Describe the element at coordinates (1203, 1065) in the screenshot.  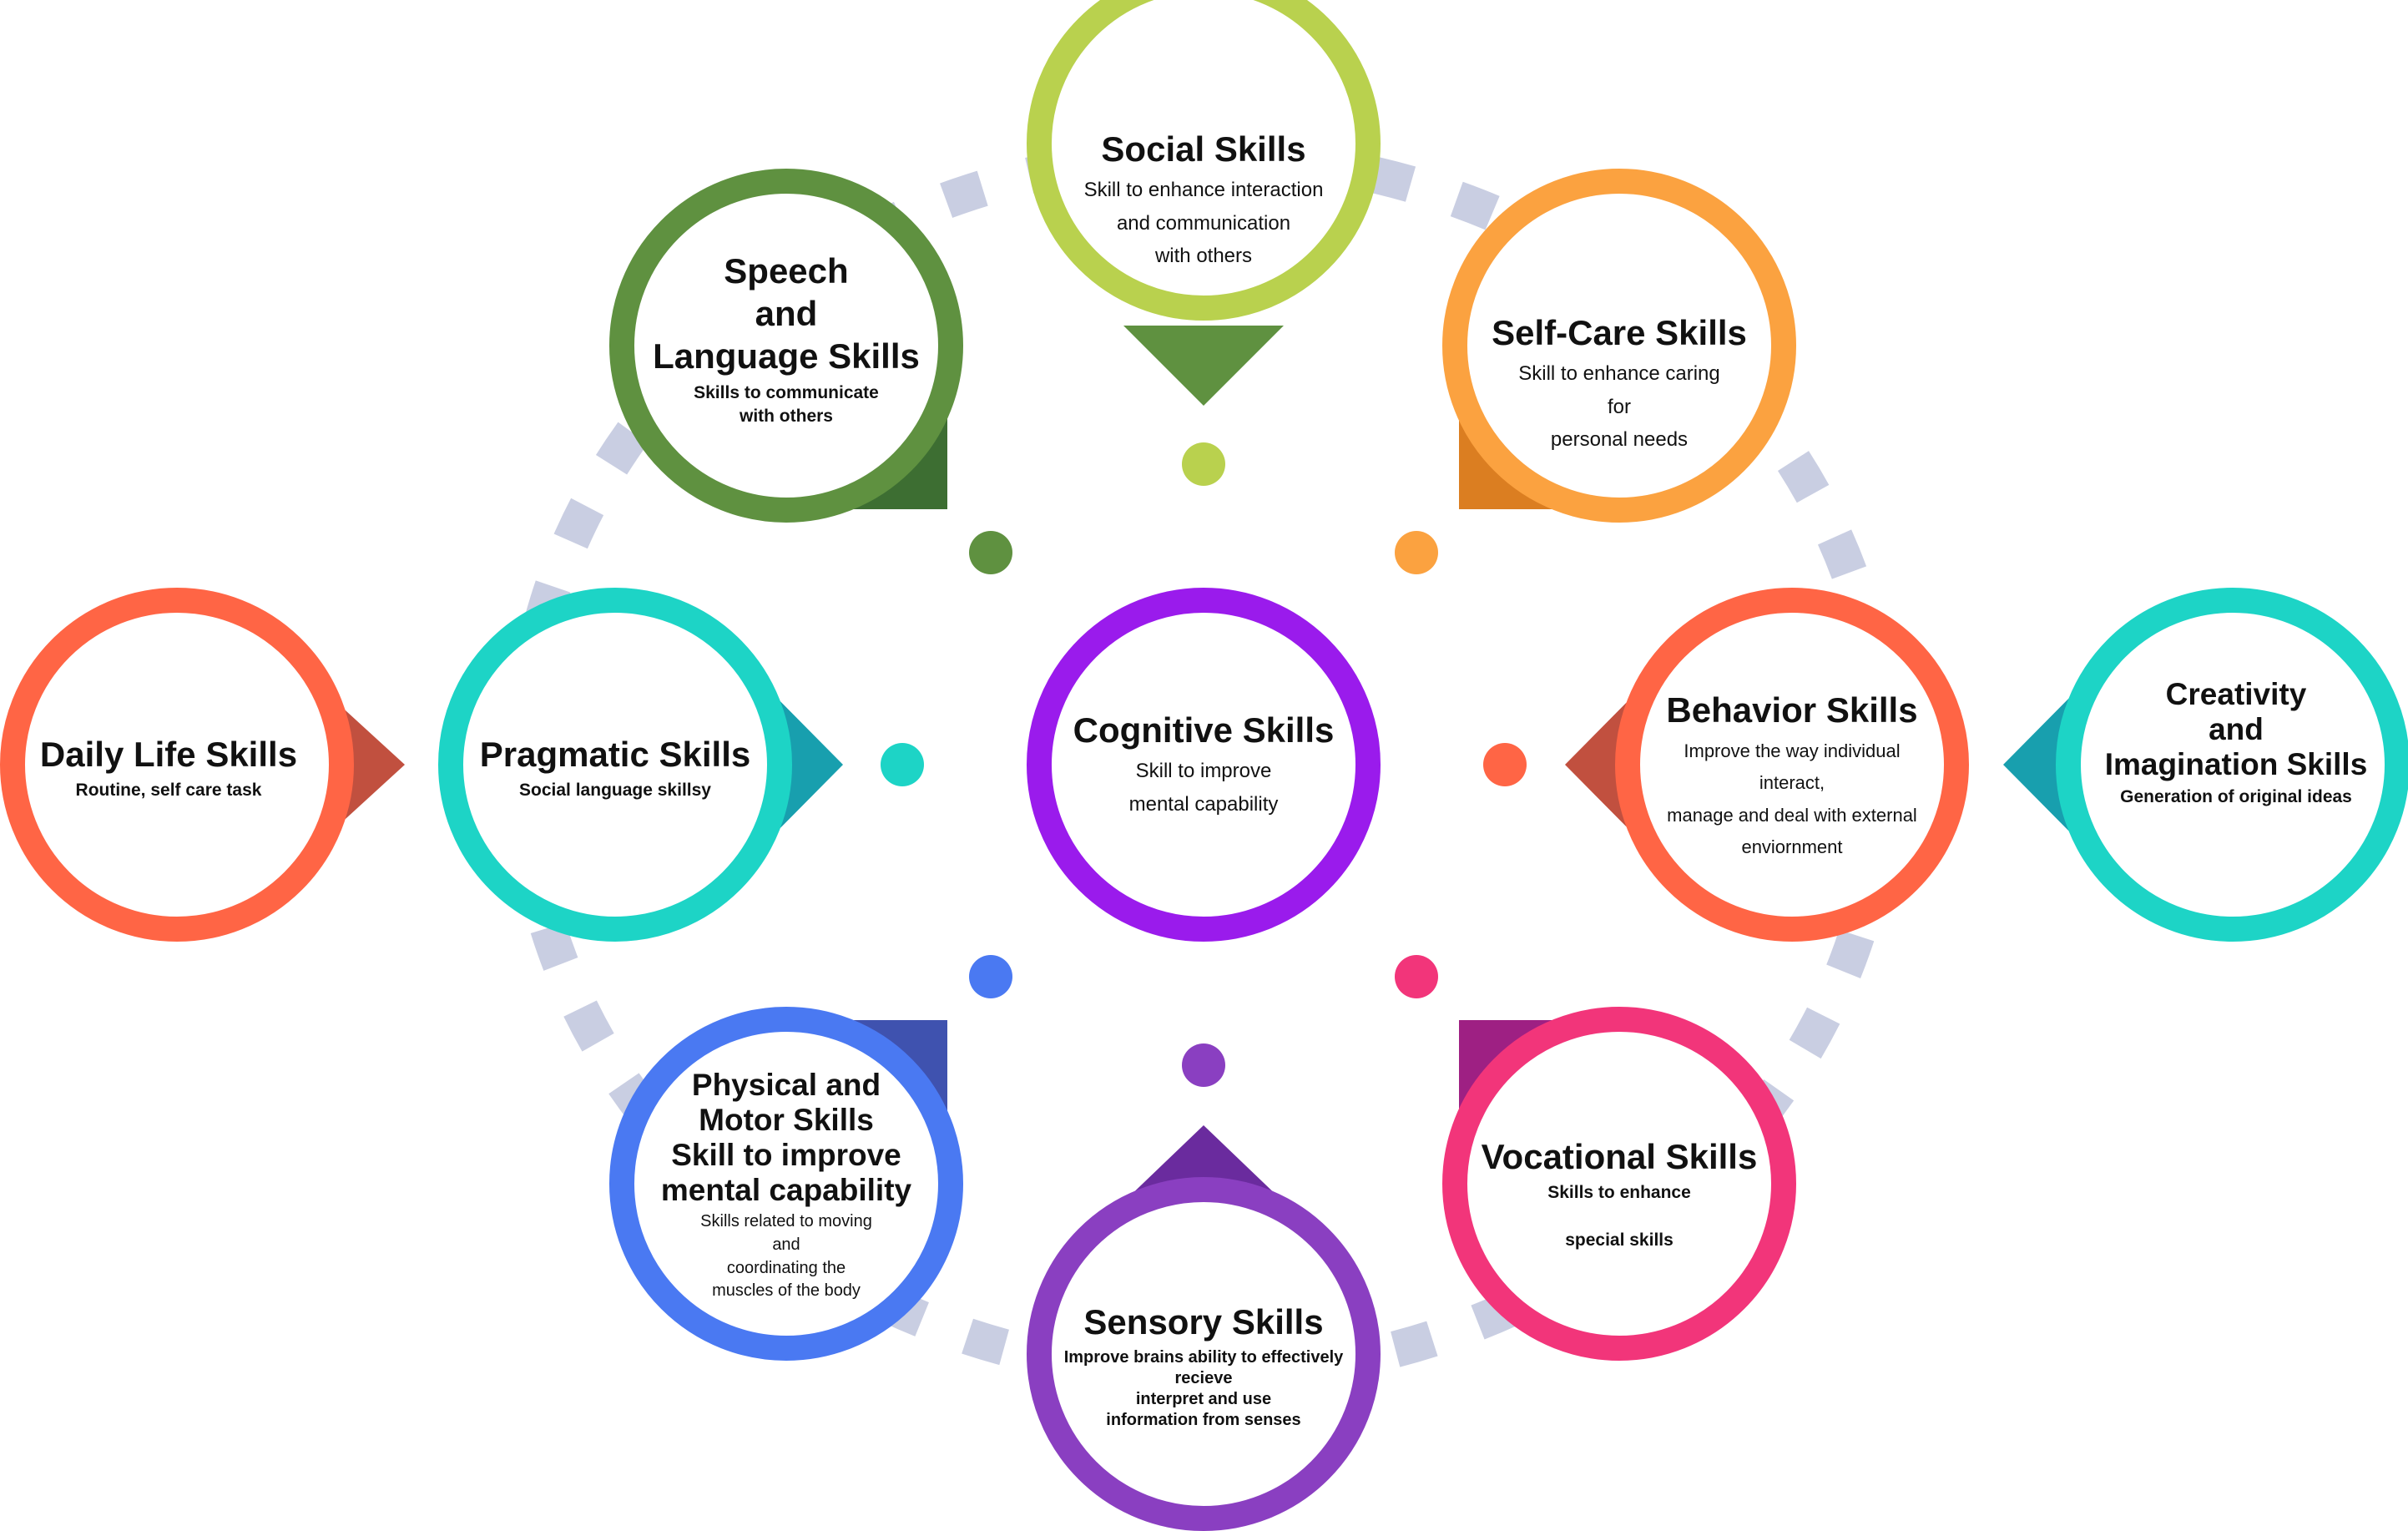
I see `dot-sensory` at that location.